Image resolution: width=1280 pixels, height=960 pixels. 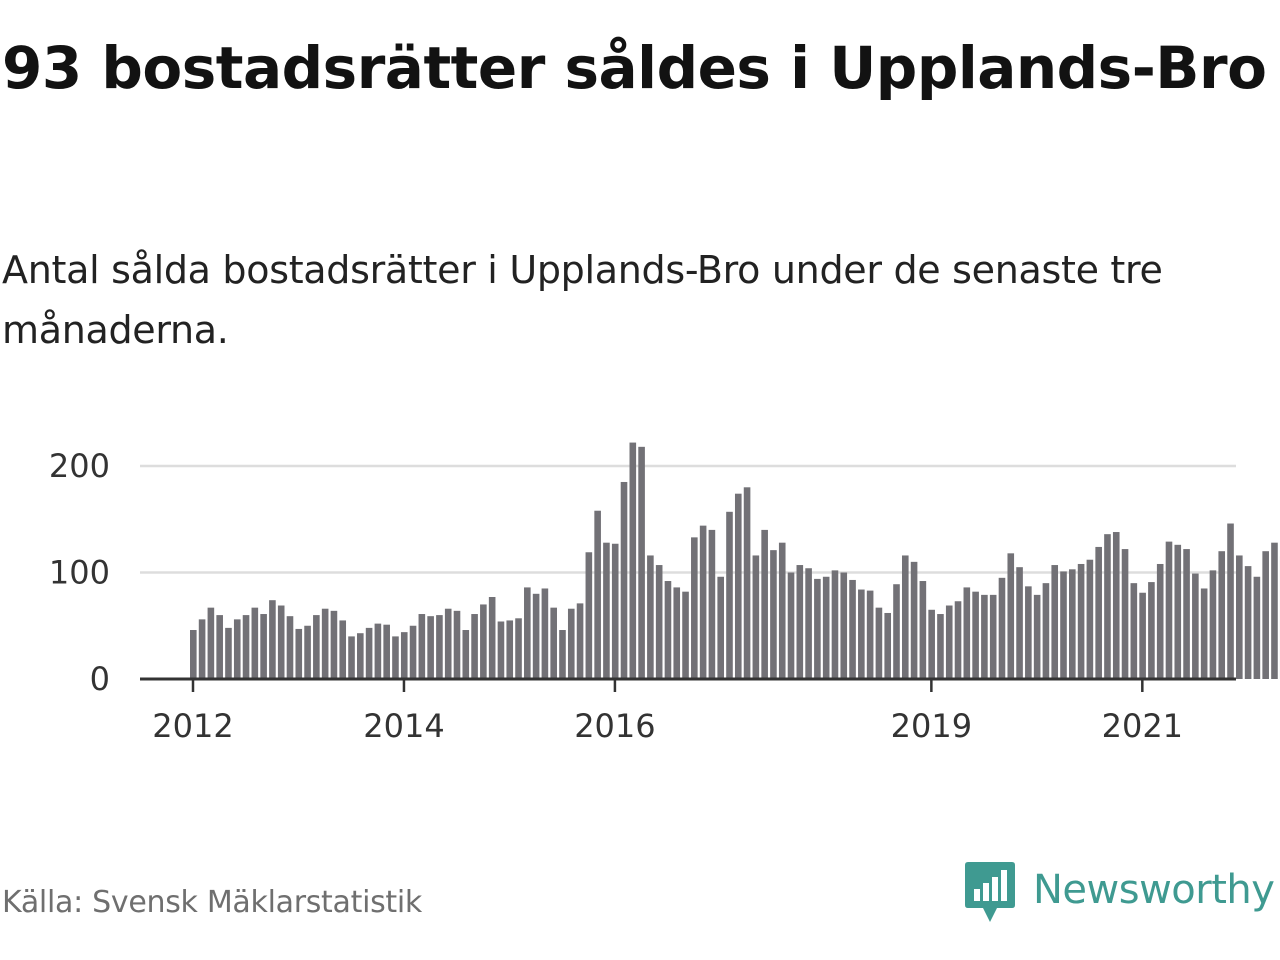 I want to click on source-note: Källa: Svensk Mäklarstatistik, so click(x=212, y=902).